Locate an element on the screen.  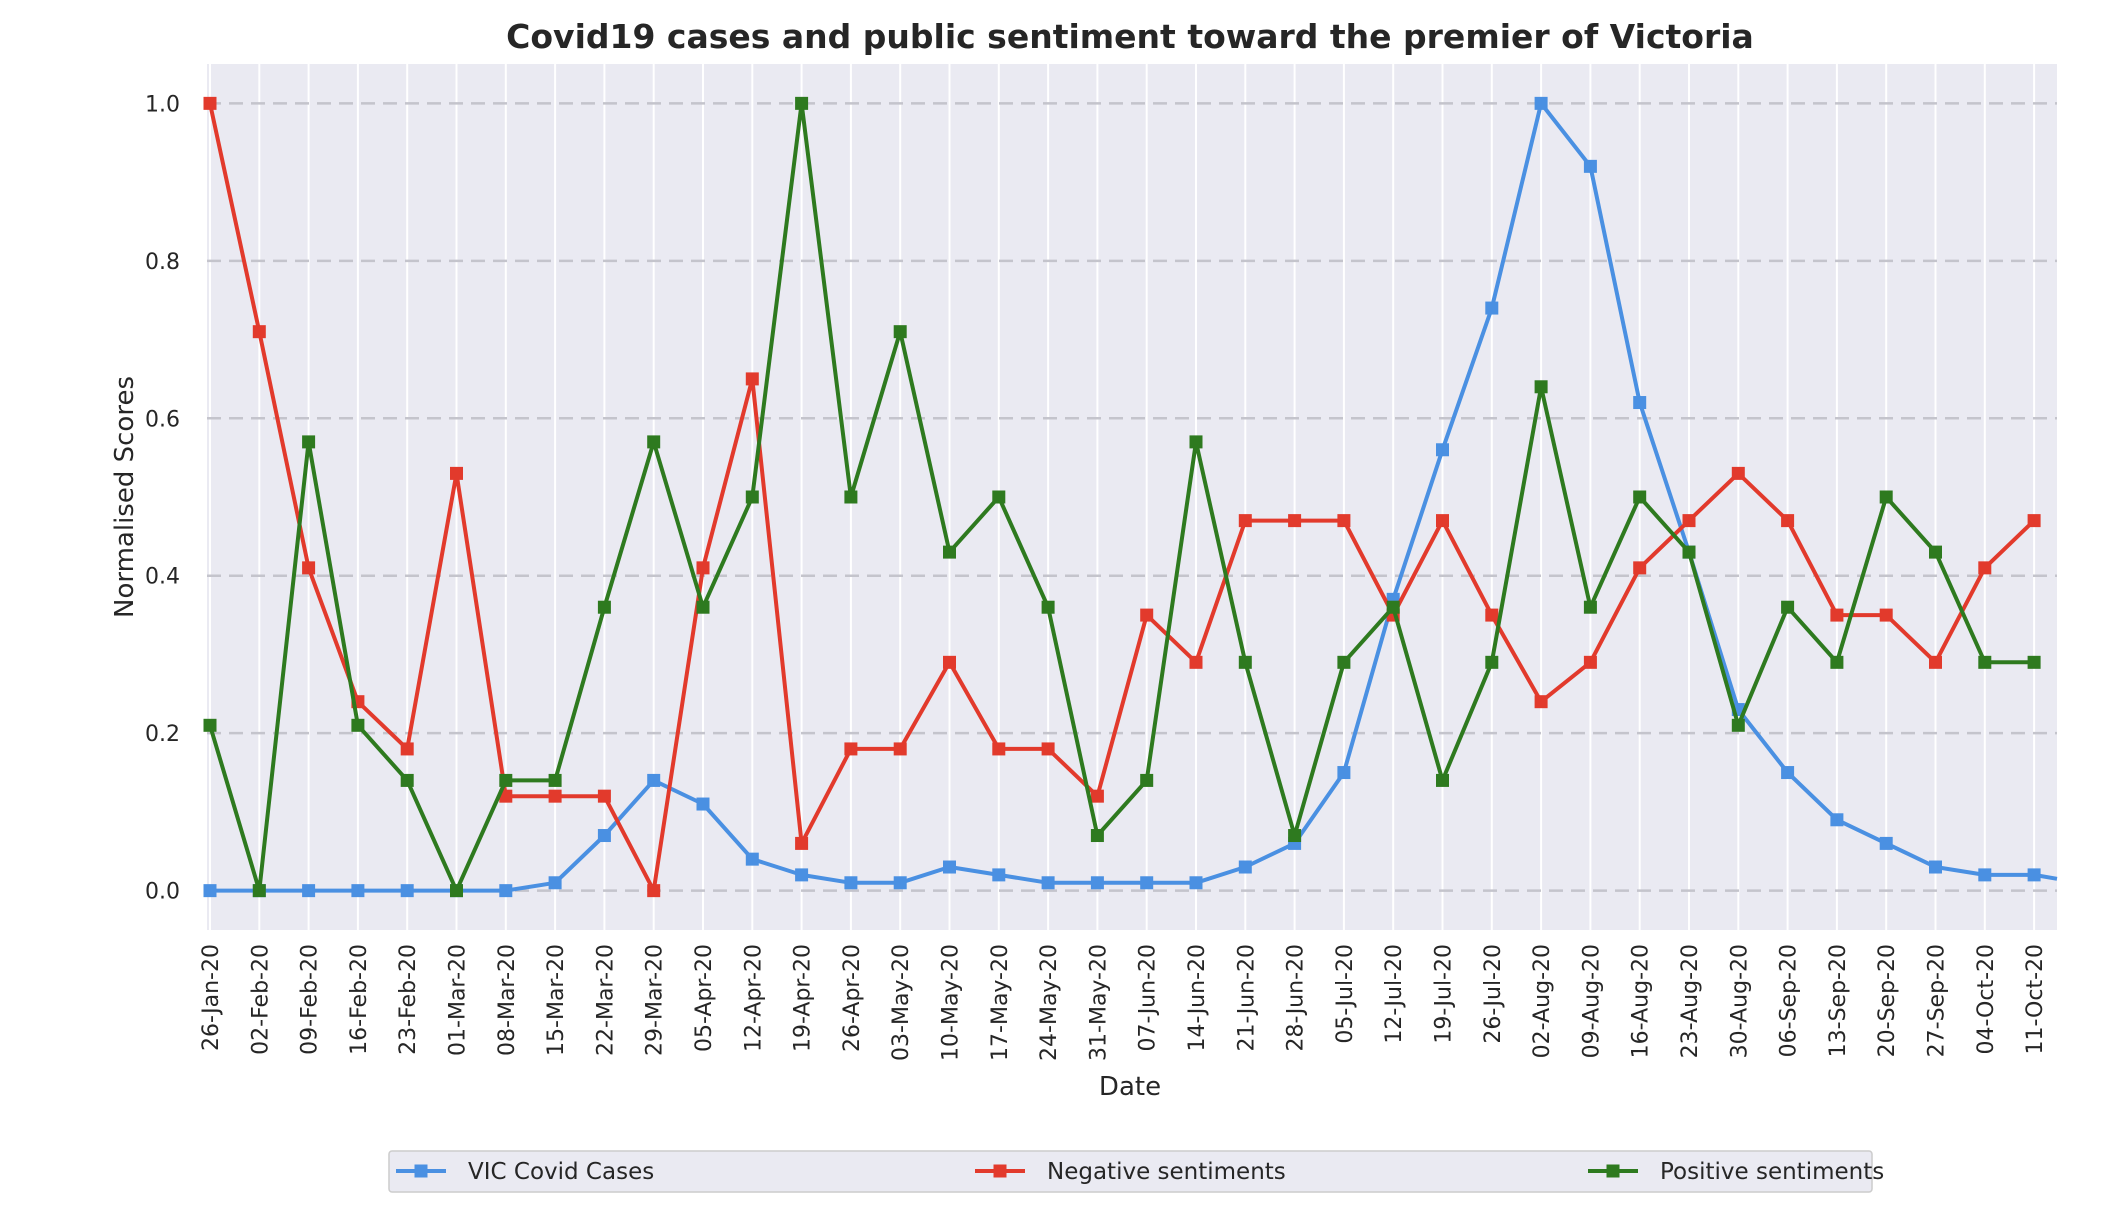
legend-label: Positive sentiments is located at coordinates (1772, 1172).